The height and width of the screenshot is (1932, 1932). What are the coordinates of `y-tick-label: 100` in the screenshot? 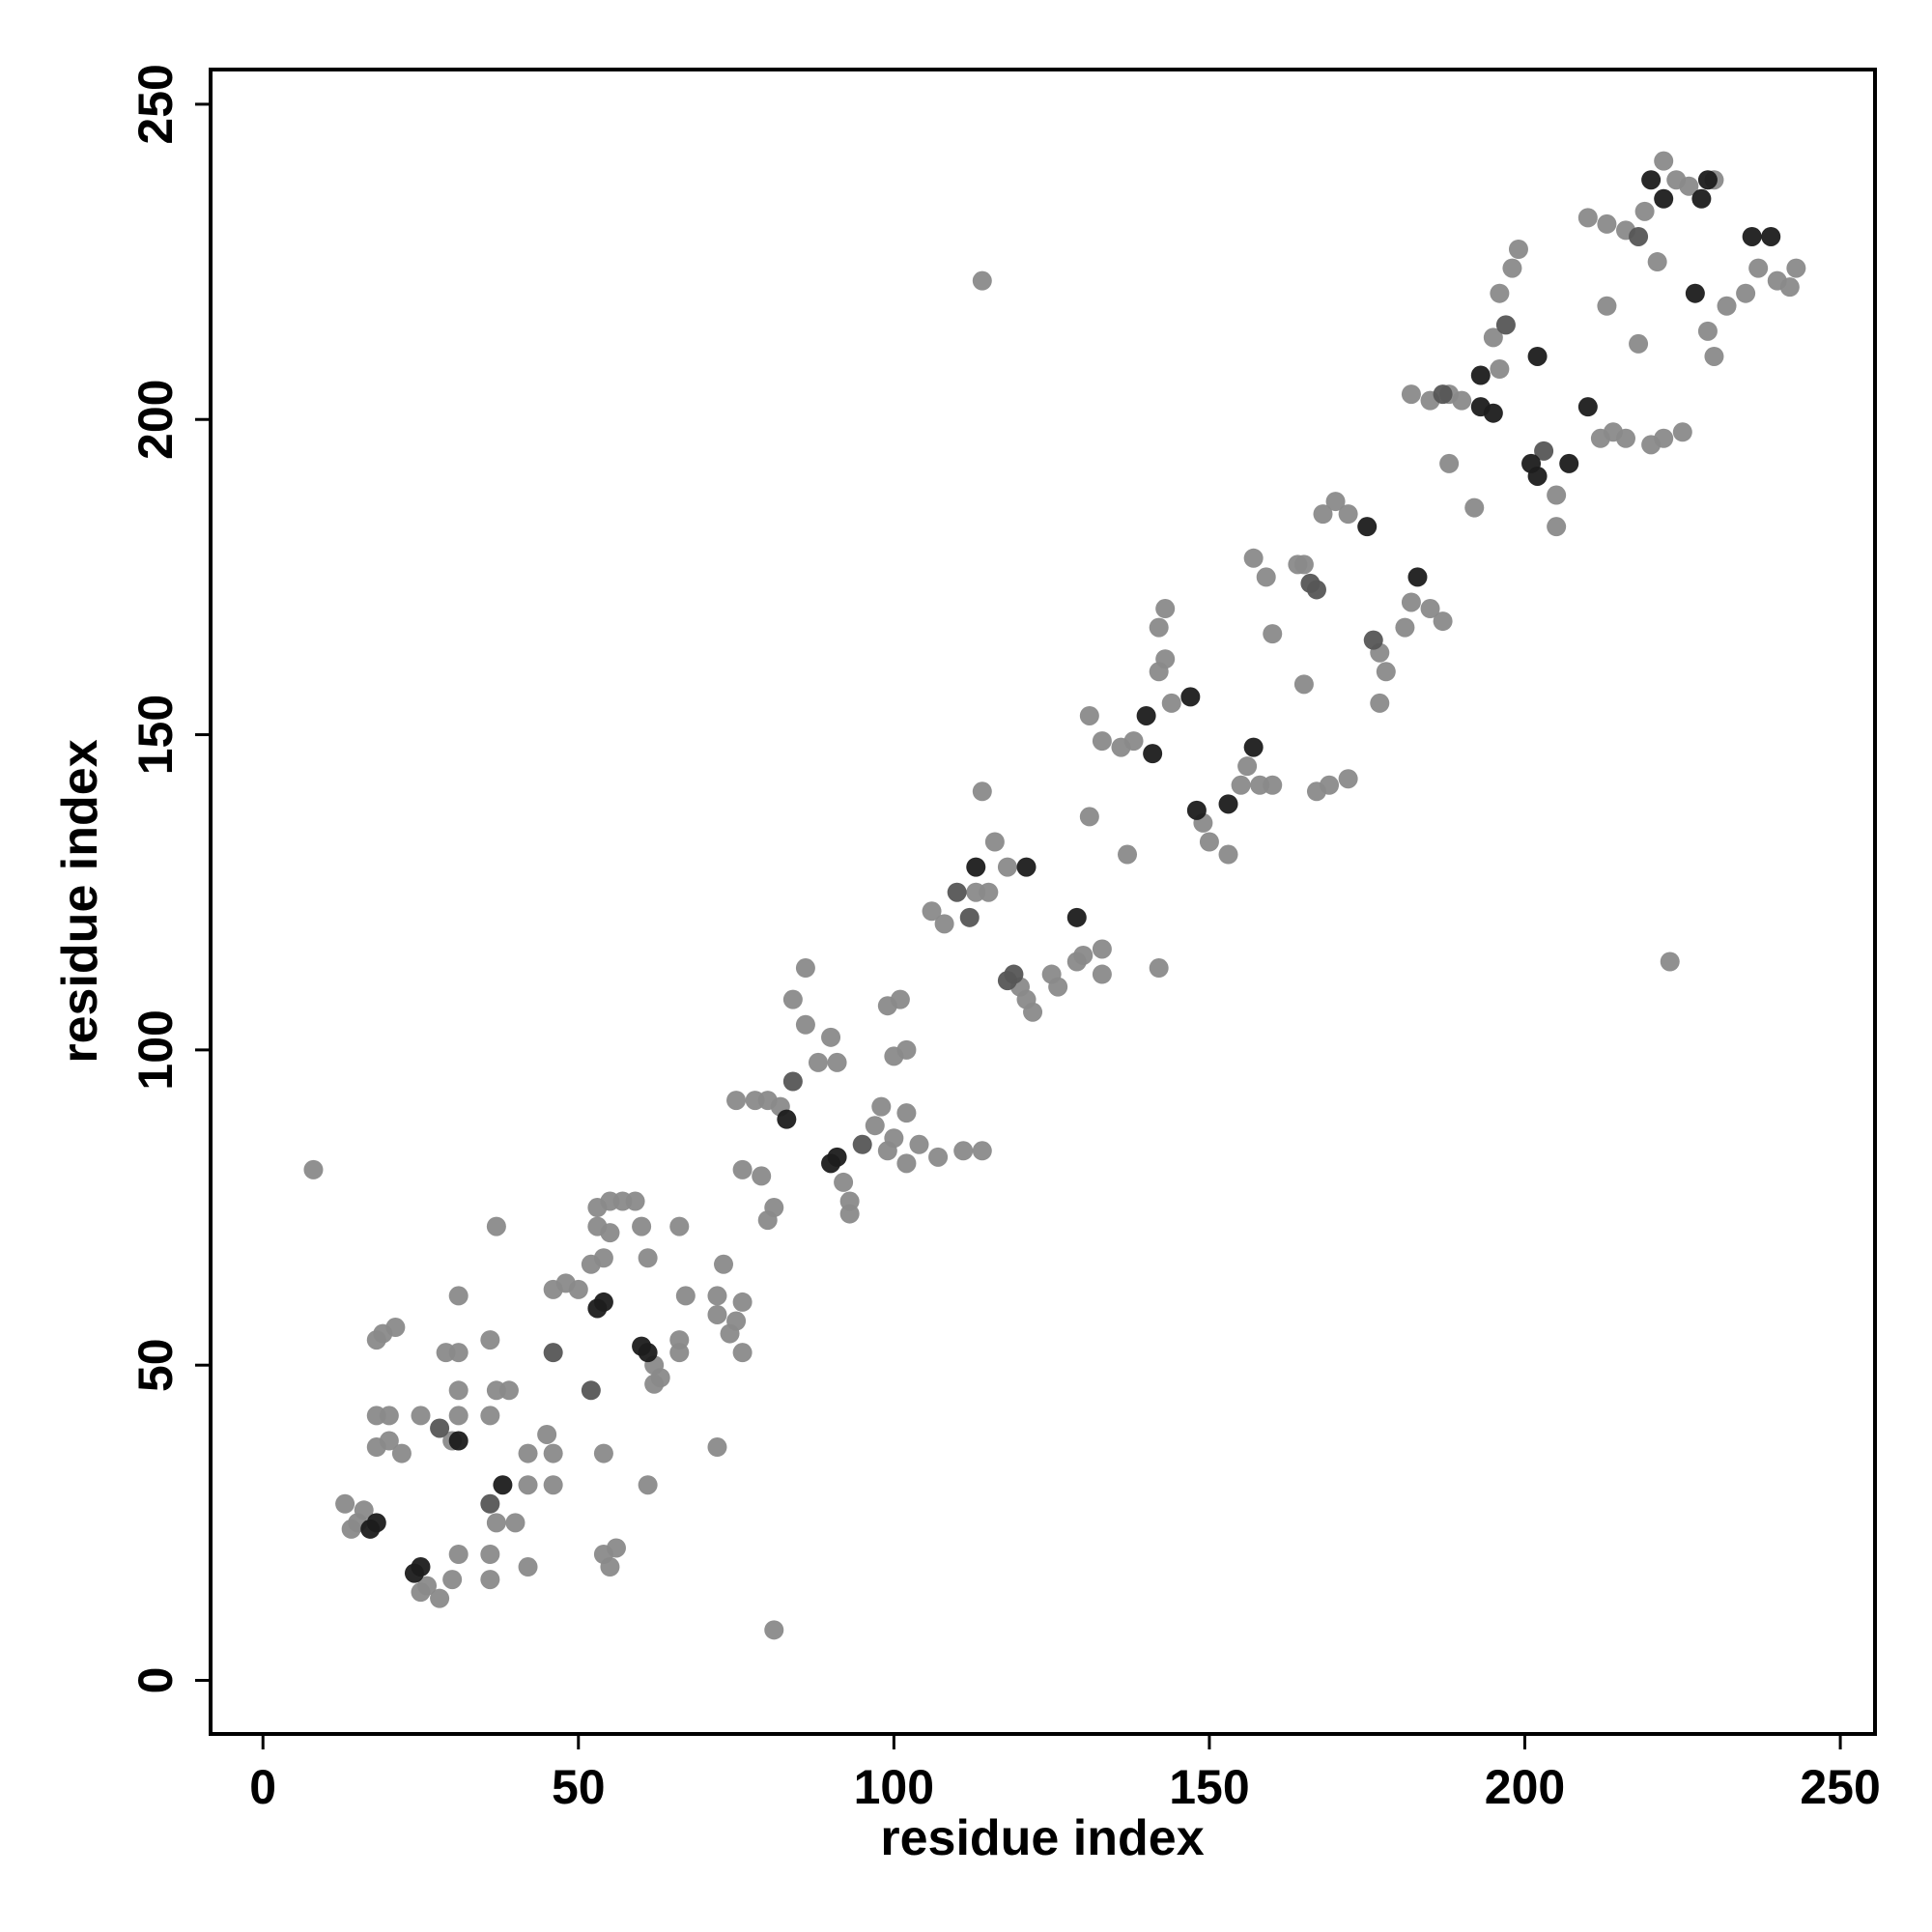 It's located at (155, 1049).